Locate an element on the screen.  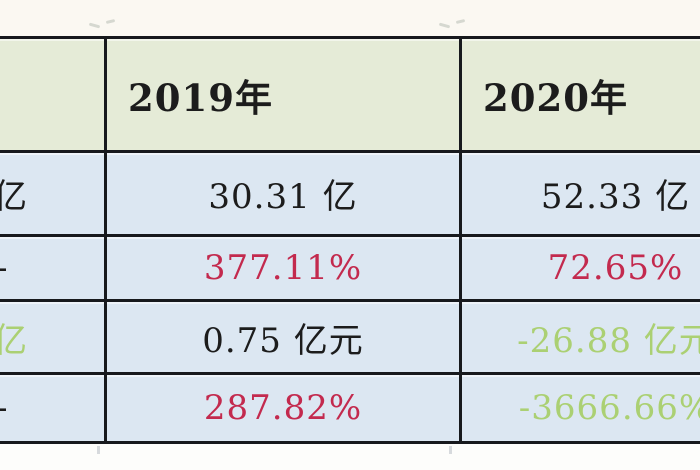
cell-row2-2019: 377.11% is located at coordinates (284, 269).